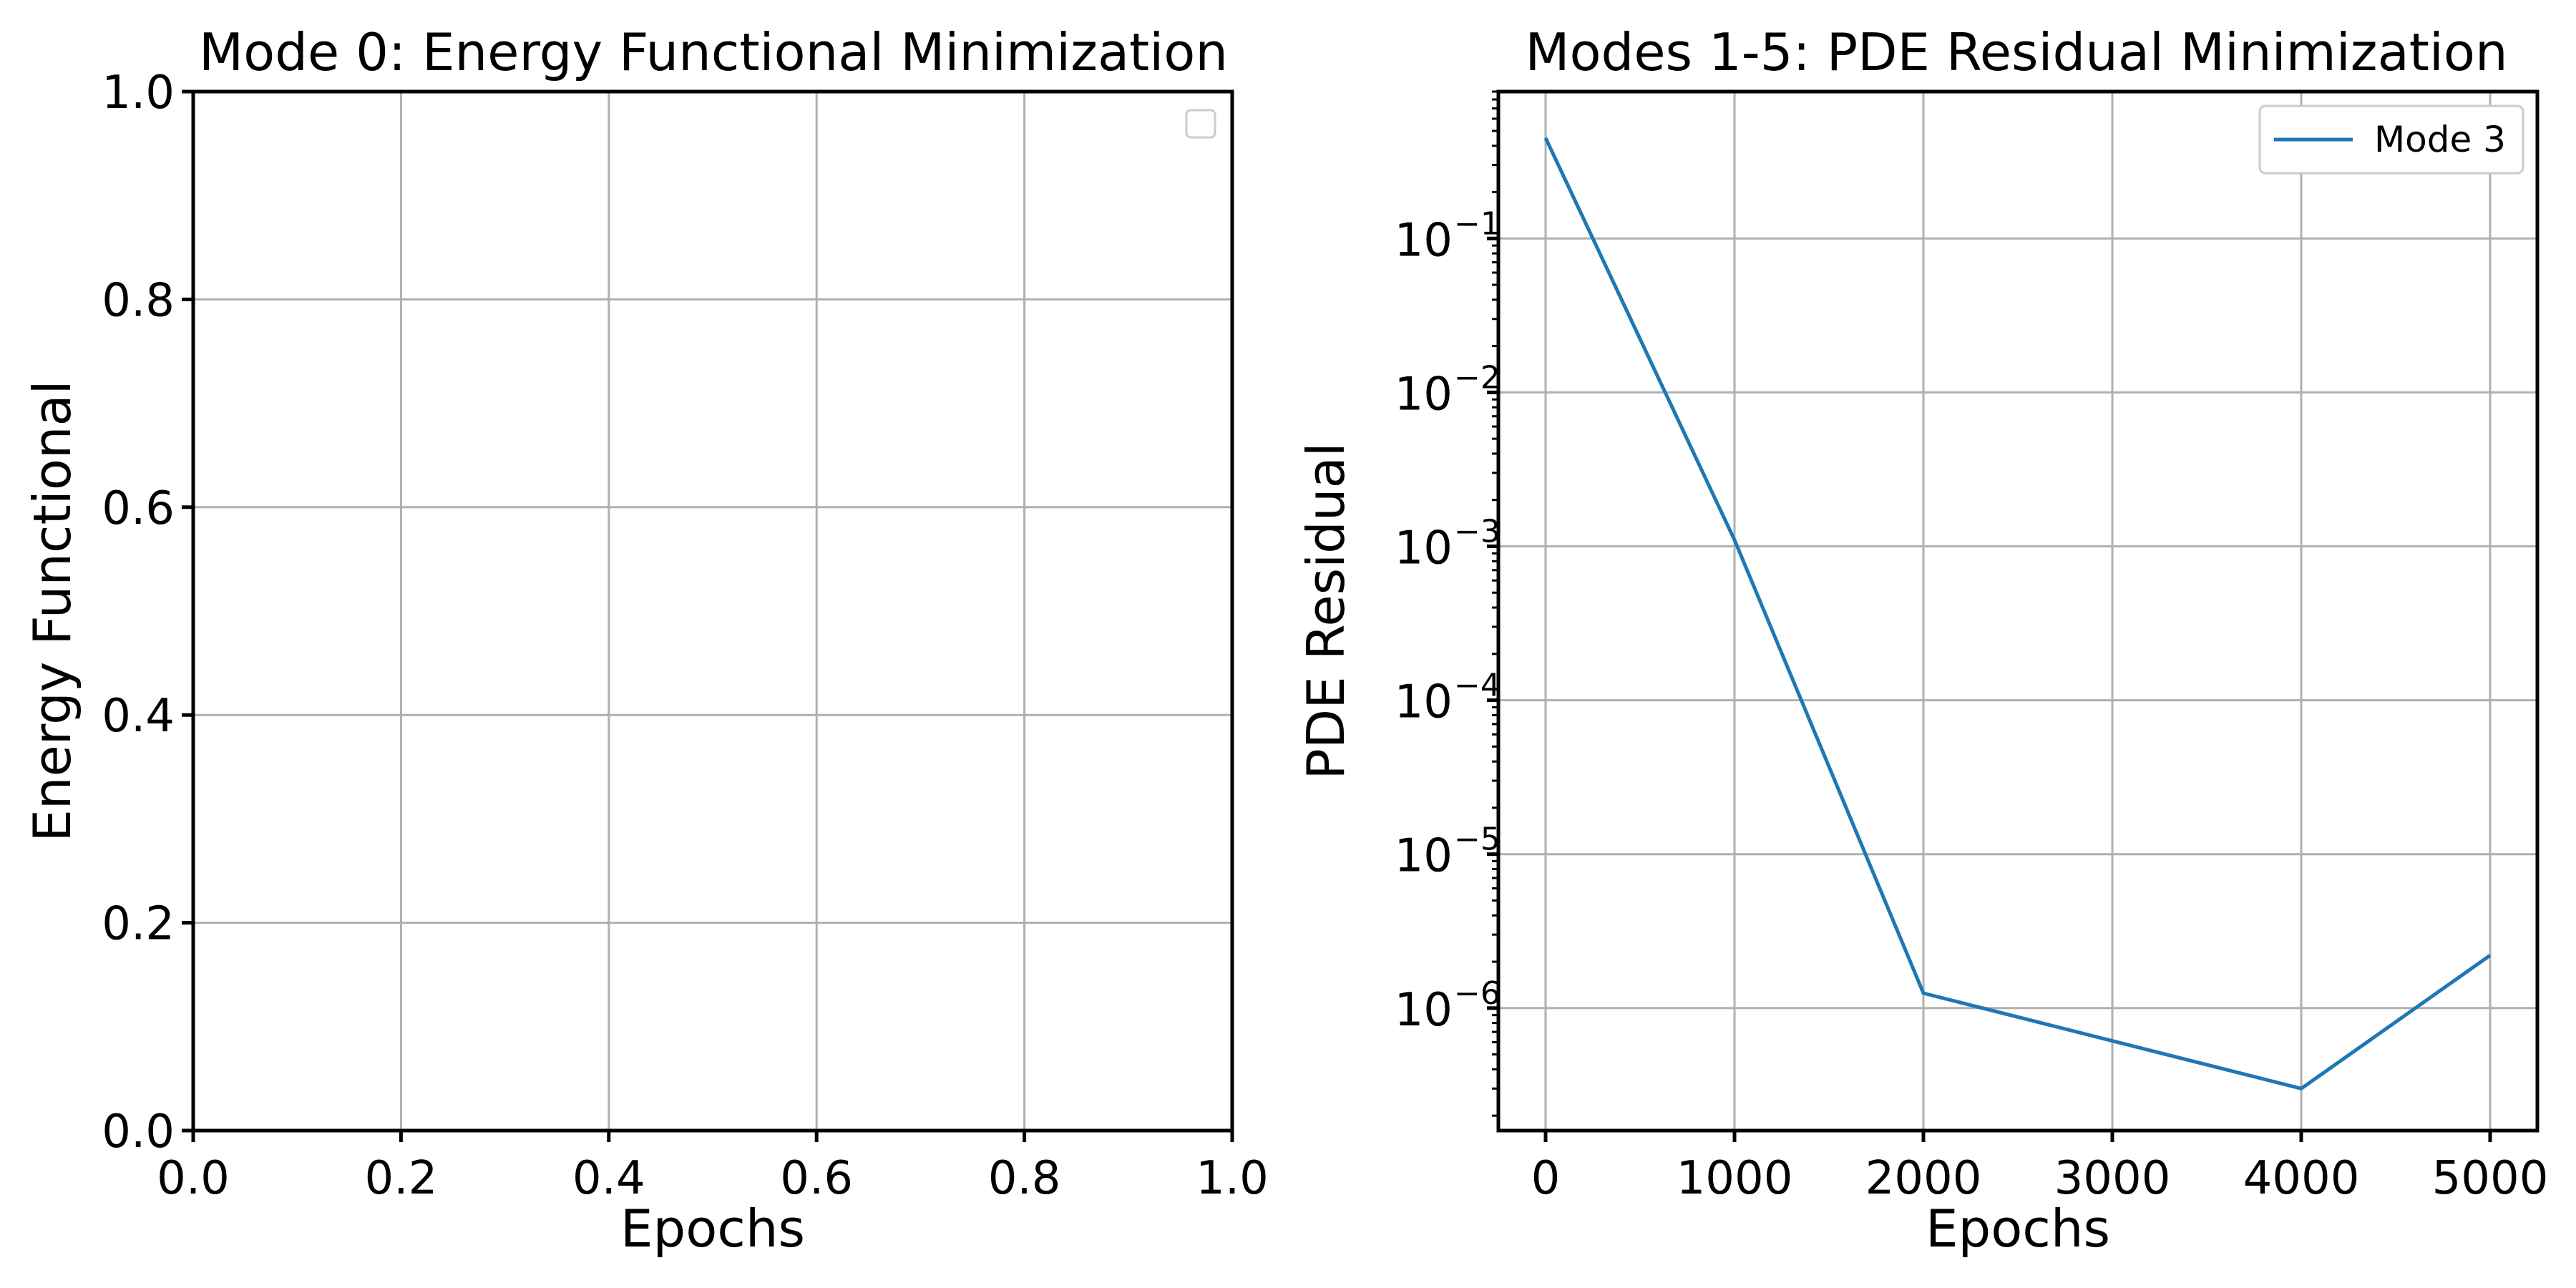 This screenshot has height=1288, width=2576. Describe the element at coordinates (1024, 1178) in the screenshot. I see `energy-x-tick-label: 0.8` at that location.